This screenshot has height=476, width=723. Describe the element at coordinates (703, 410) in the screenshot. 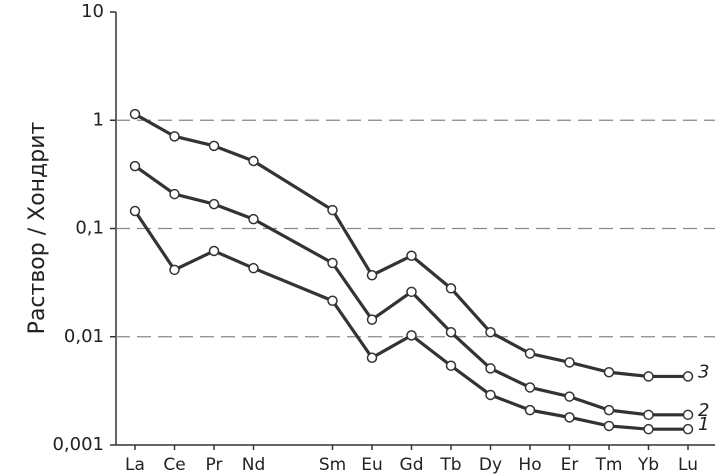

I see `series-label: 2` at that location.